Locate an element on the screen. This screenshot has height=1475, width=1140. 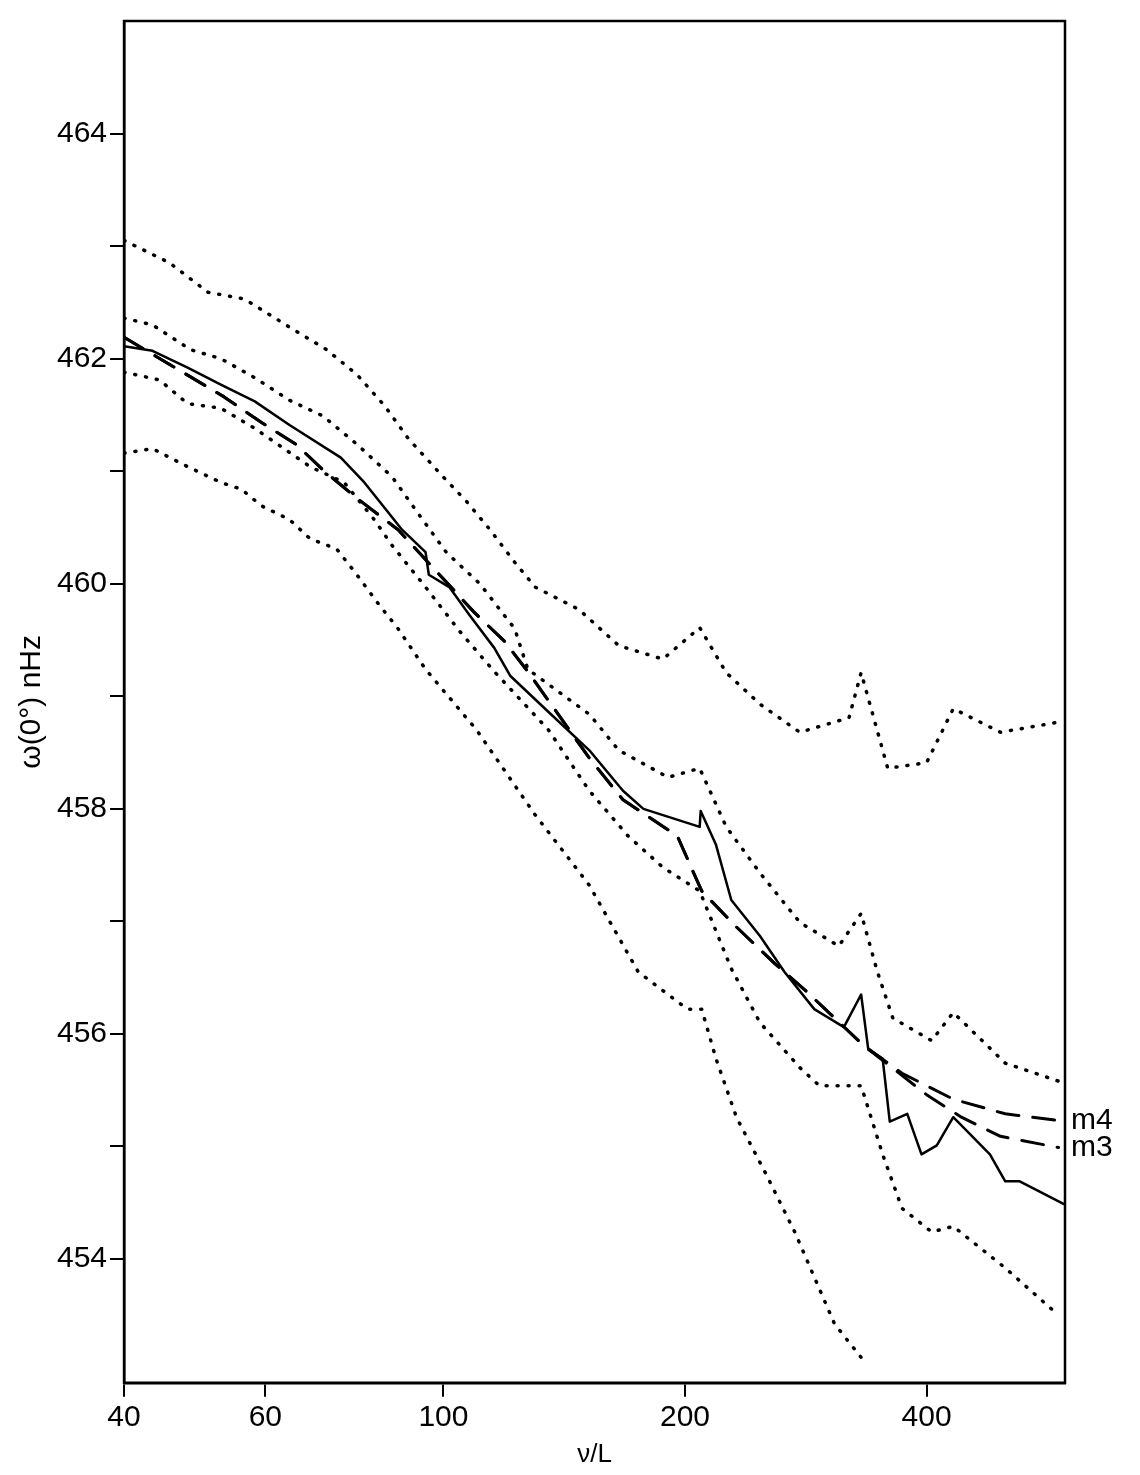
y-tick-label: 456 is located at coordinates (82, 1032).